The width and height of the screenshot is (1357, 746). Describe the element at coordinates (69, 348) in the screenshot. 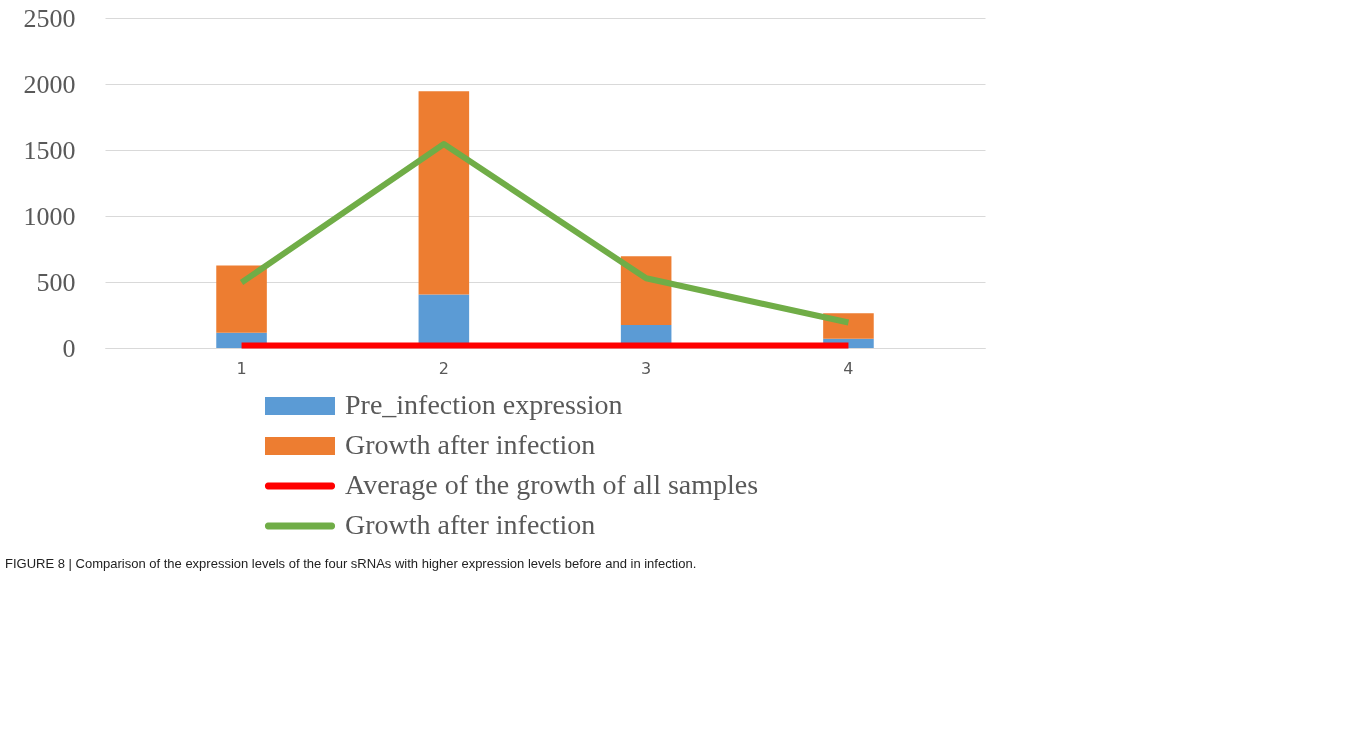

I see `y-tick-label: 0` at that location.